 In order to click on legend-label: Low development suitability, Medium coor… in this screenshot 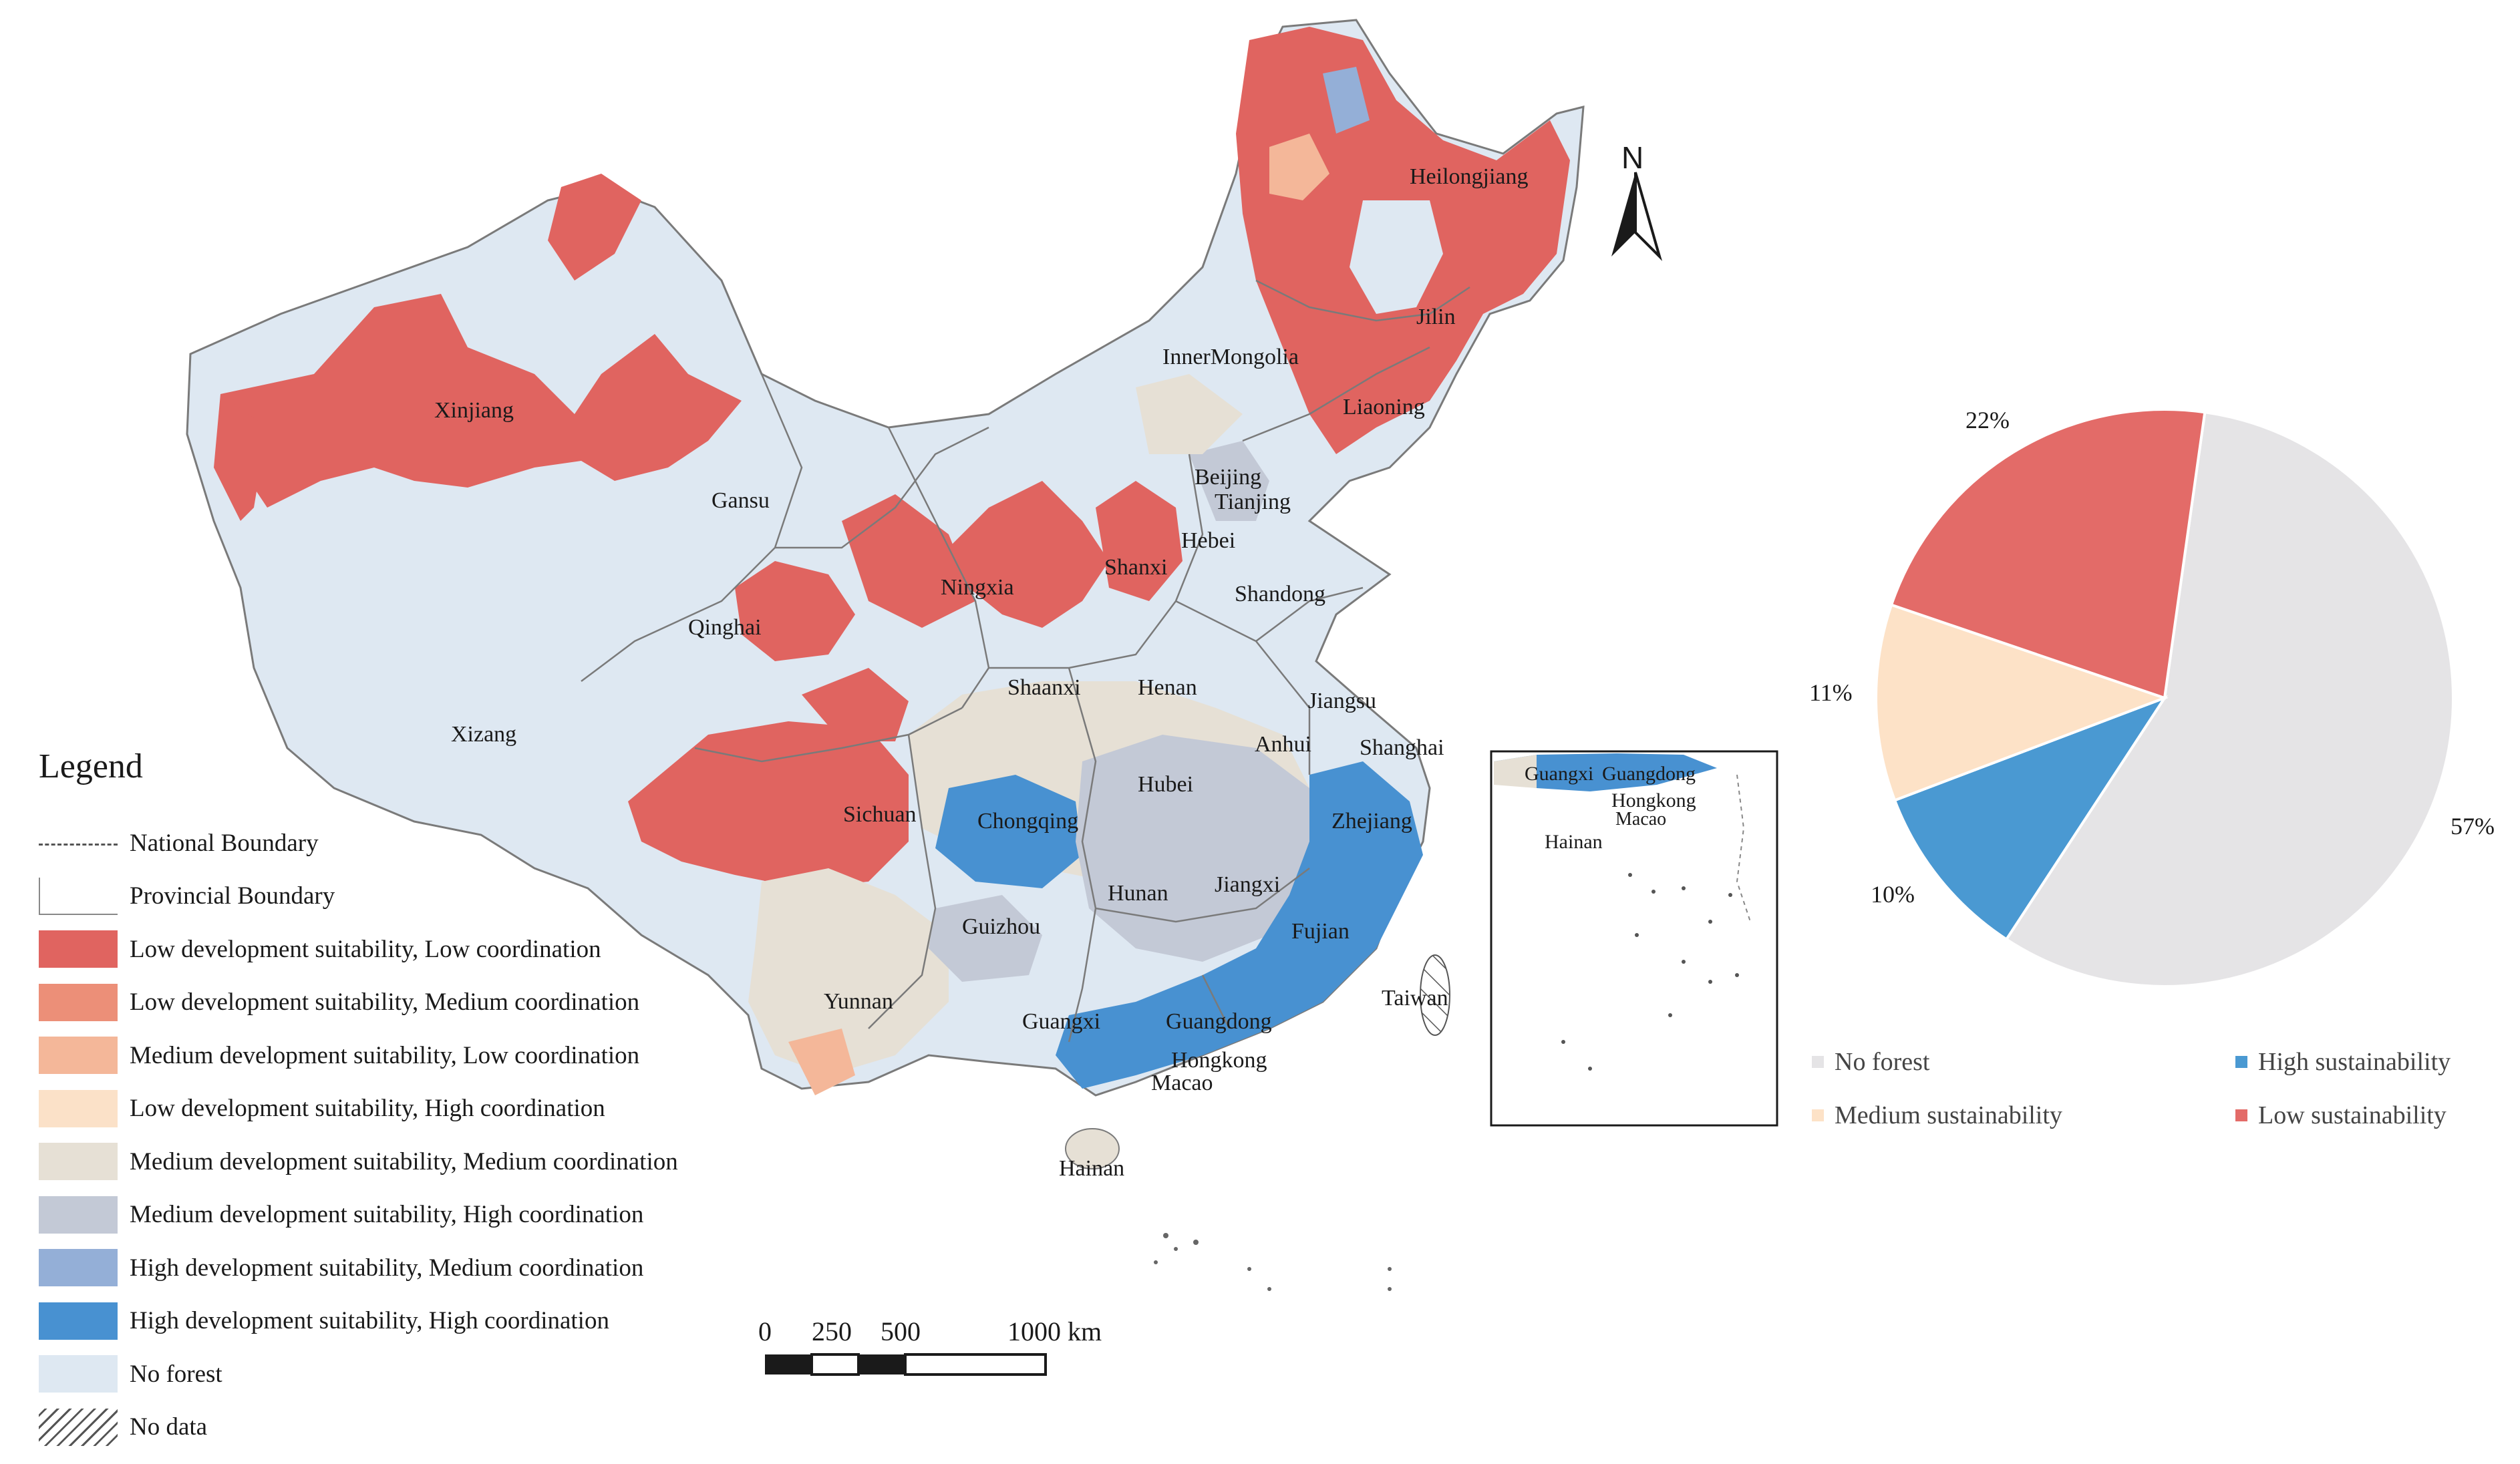, I will do `click(385, 1002)`.